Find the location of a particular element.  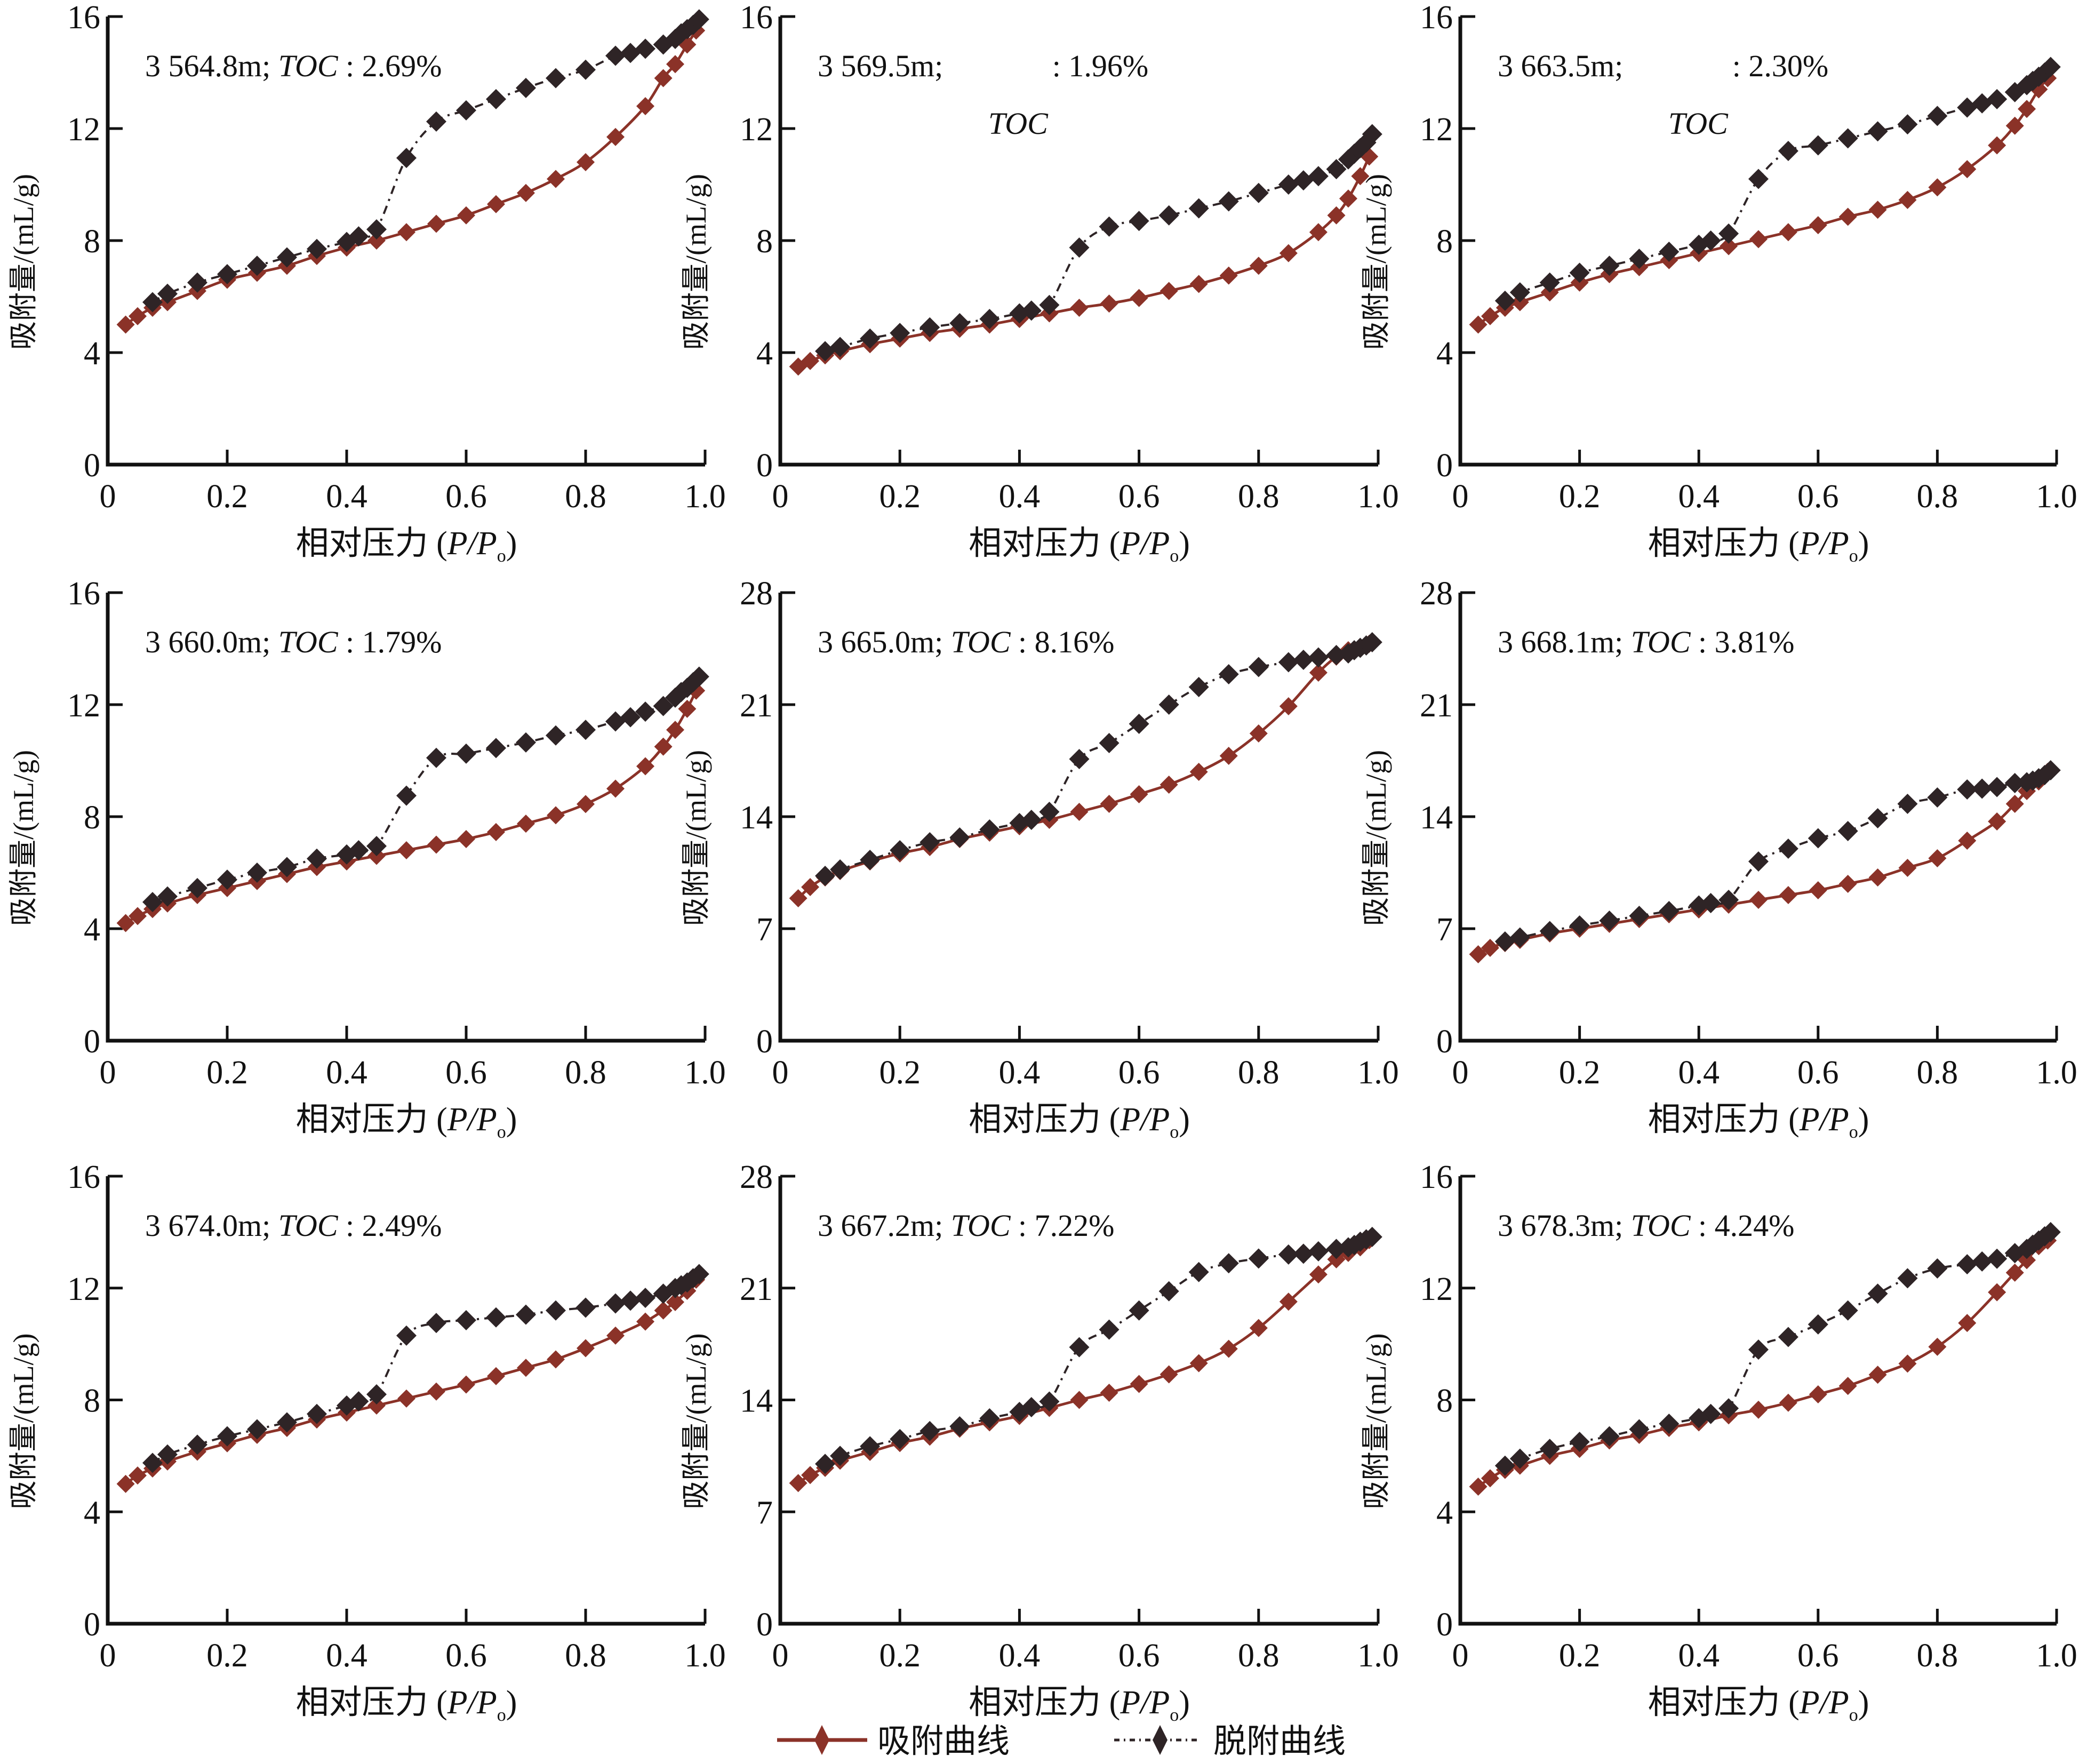

legend-desorption-label: 脱附曲线 is located at coordinates (1279, 1742).